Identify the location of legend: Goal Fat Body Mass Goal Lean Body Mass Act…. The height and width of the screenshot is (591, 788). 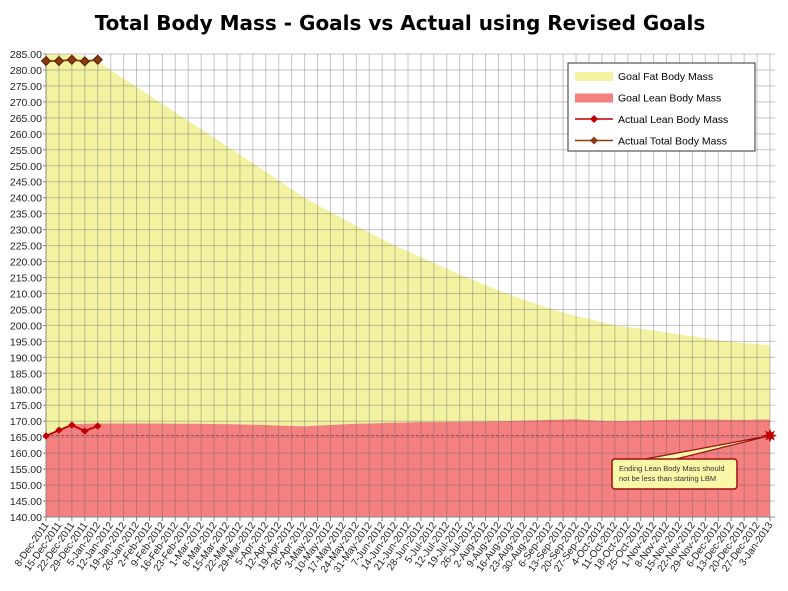
(661, 107).